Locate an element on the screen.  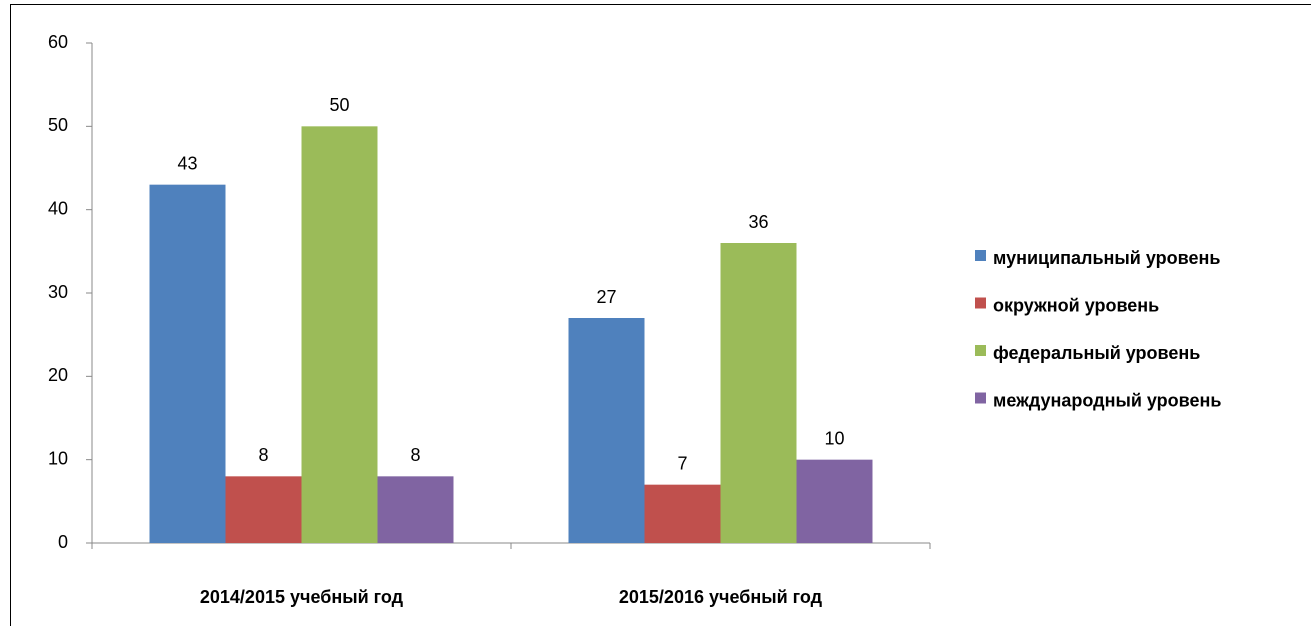
legend-label: муниципальный уровень is located at coordinates (1106, 258).